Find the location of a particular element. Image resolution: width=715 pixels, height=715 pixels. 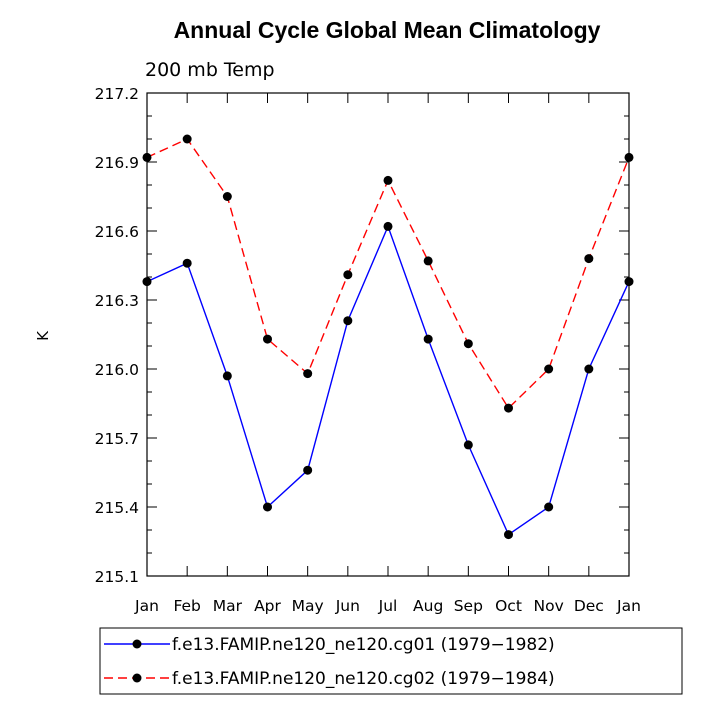

y-tick-label: 216.3 is located at coordinates (117, 301).